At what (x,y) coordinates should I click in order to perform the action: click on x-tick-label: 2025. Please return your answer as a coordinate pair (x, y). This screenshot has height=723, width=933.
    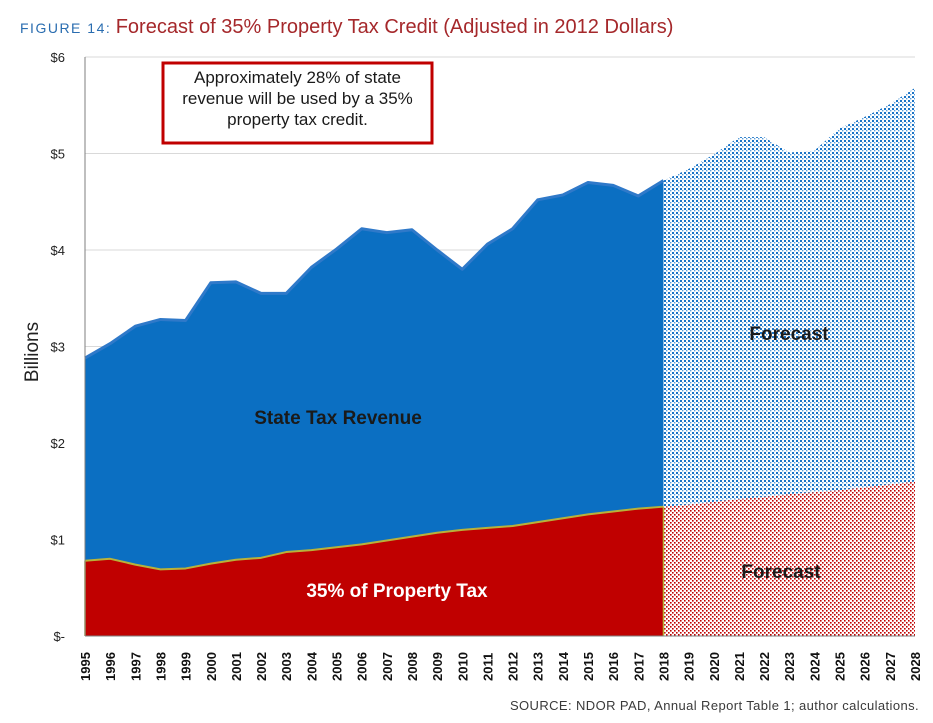
    Looking at the image, I should click on (840, 666).